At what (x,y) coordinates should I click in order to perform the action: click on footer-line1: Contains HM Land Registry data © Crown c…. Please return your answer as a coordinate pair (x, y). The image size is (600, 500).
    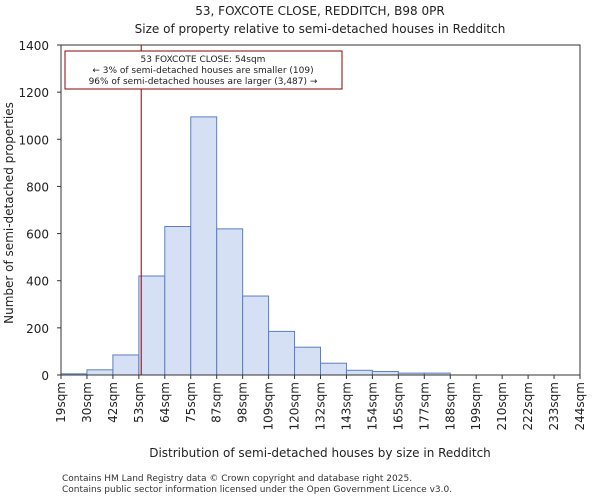
    Looking at the image, I should click on (237, 479).